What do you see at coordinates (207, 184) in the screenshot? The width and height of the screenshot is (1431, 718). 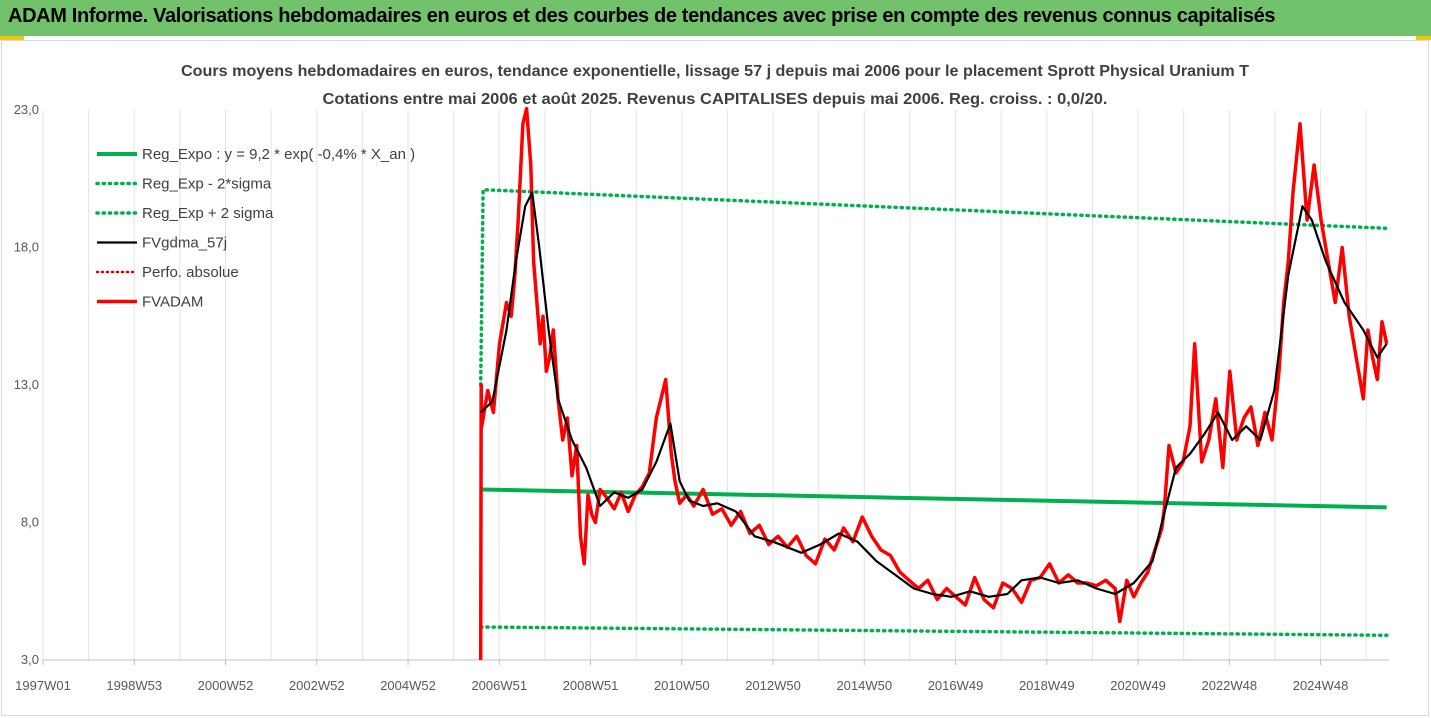 I see `legend-label: Reg_Exp - 2*sigma` at bounding box center [207, 184].